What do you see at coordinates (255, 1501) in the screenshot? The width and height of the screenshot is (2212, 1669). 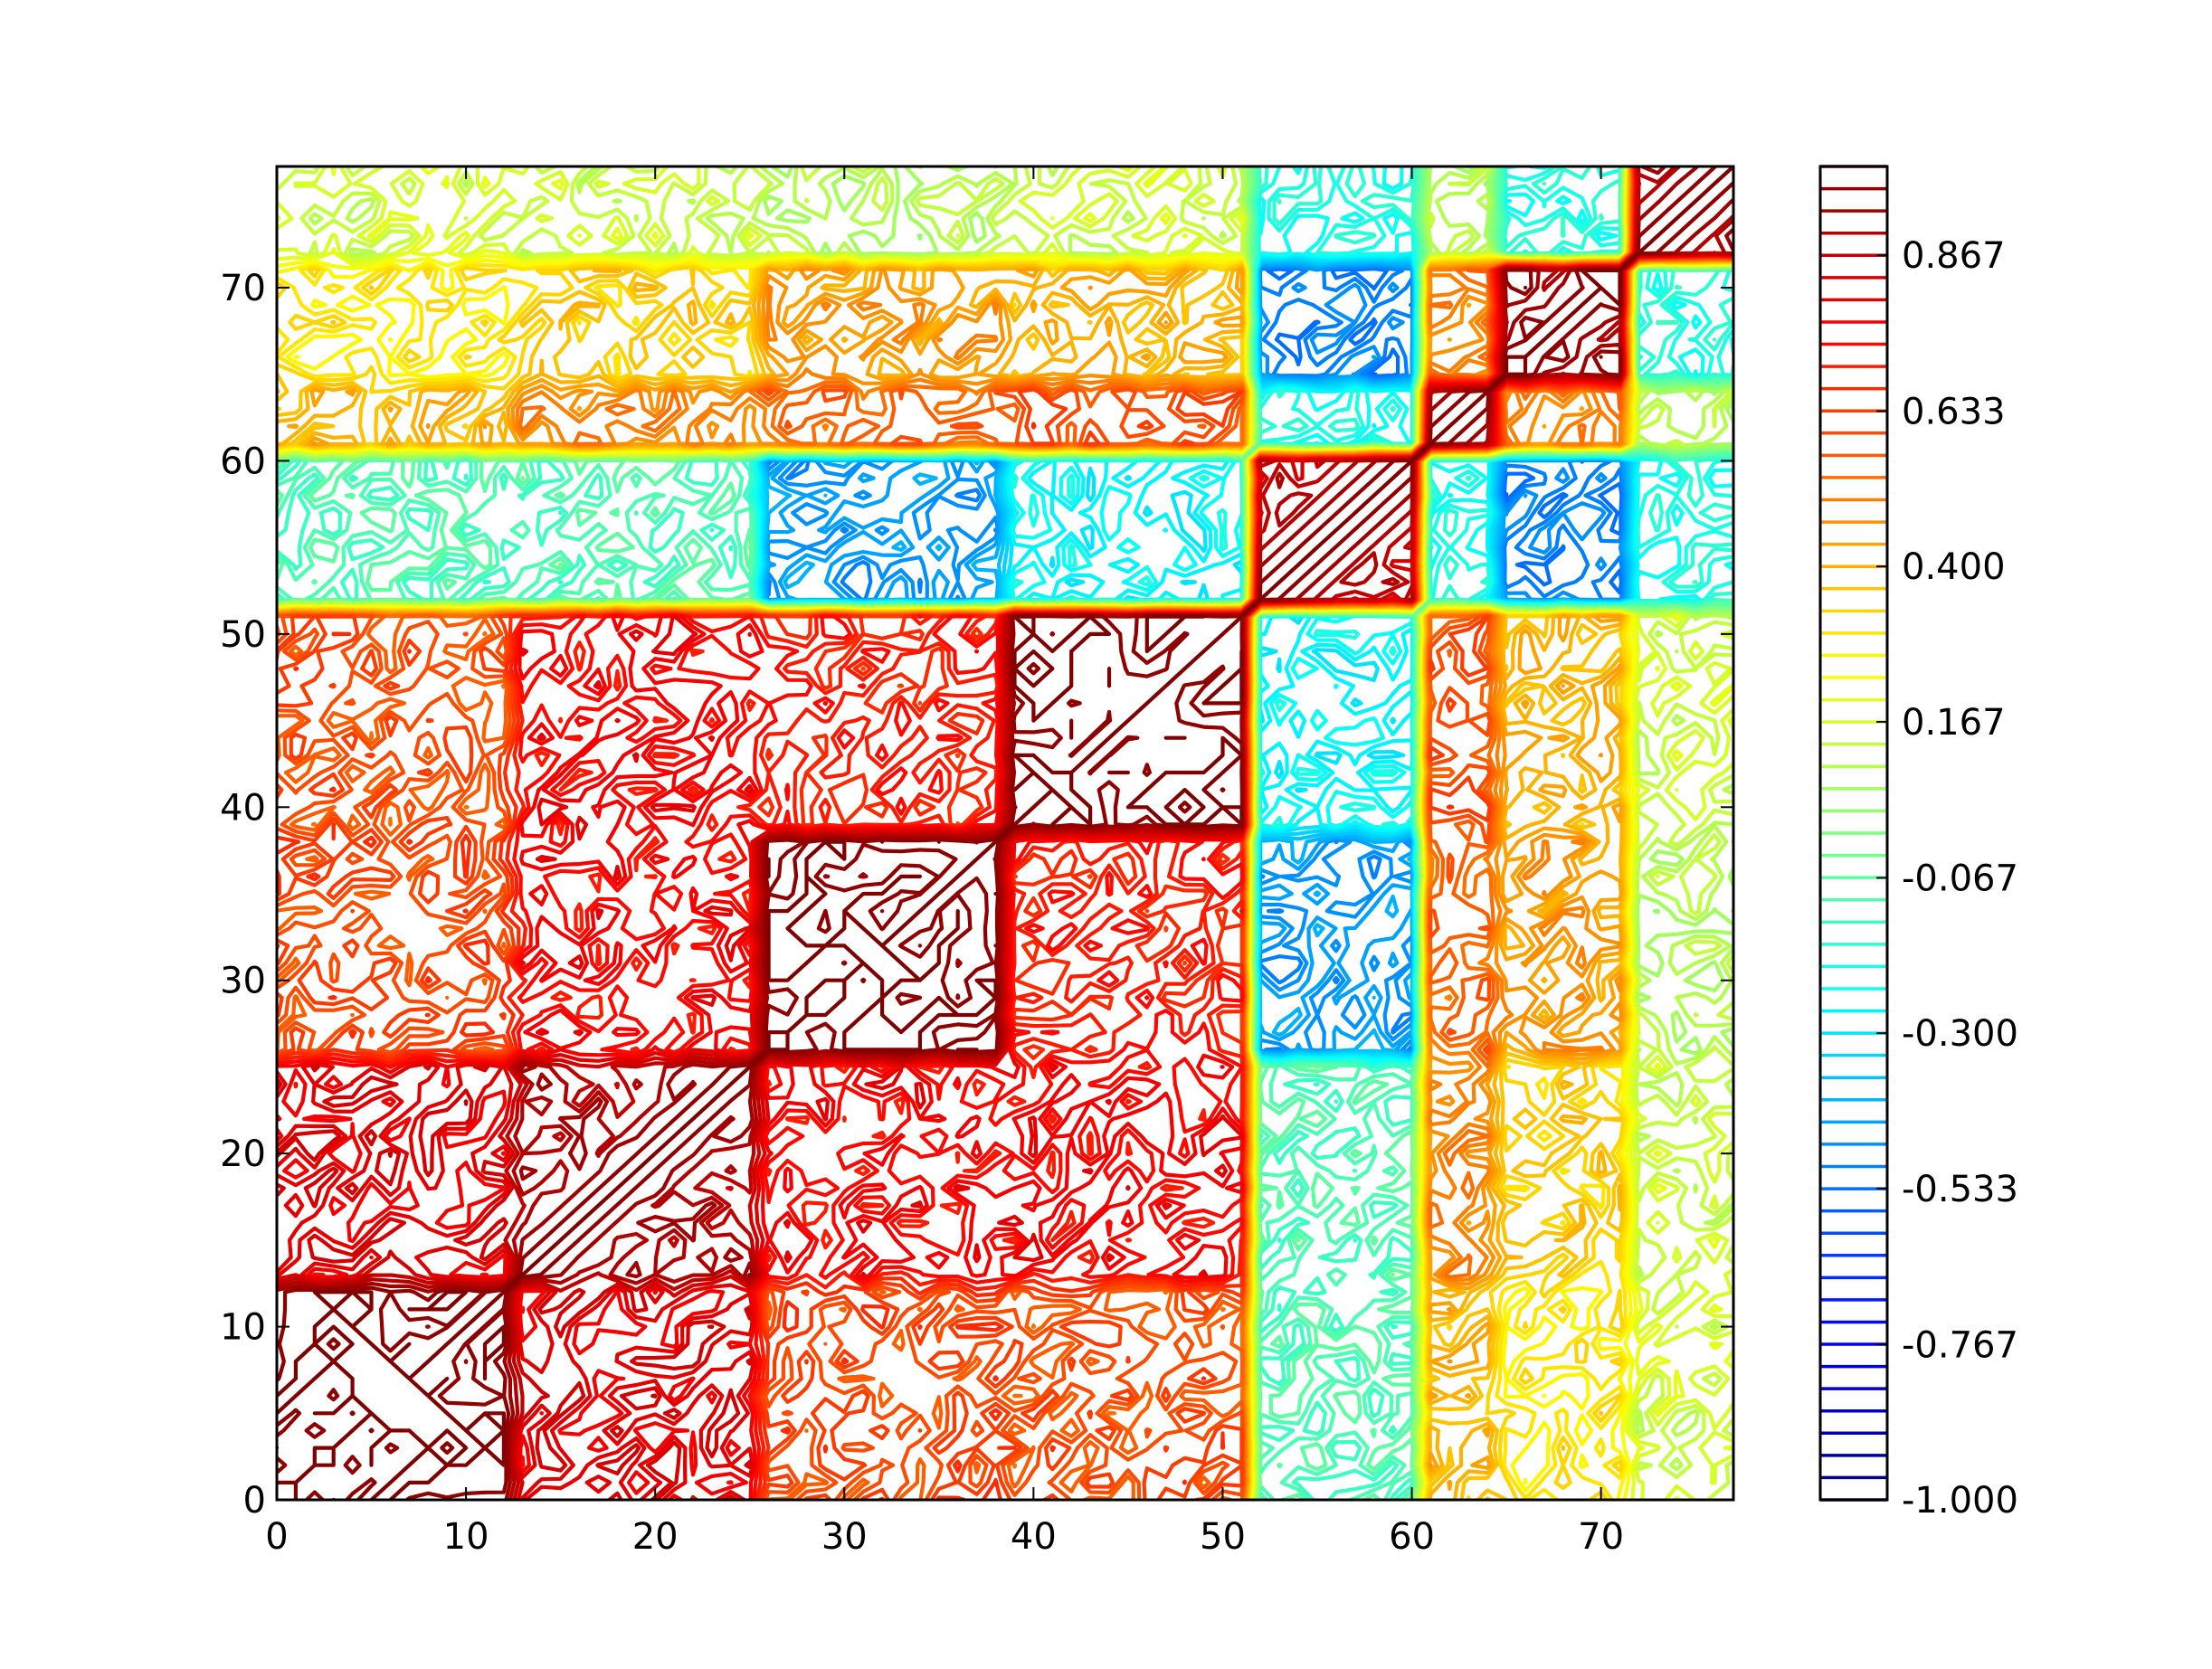 I see `y-tick-label: 0` at bounding box center [255, 1501].